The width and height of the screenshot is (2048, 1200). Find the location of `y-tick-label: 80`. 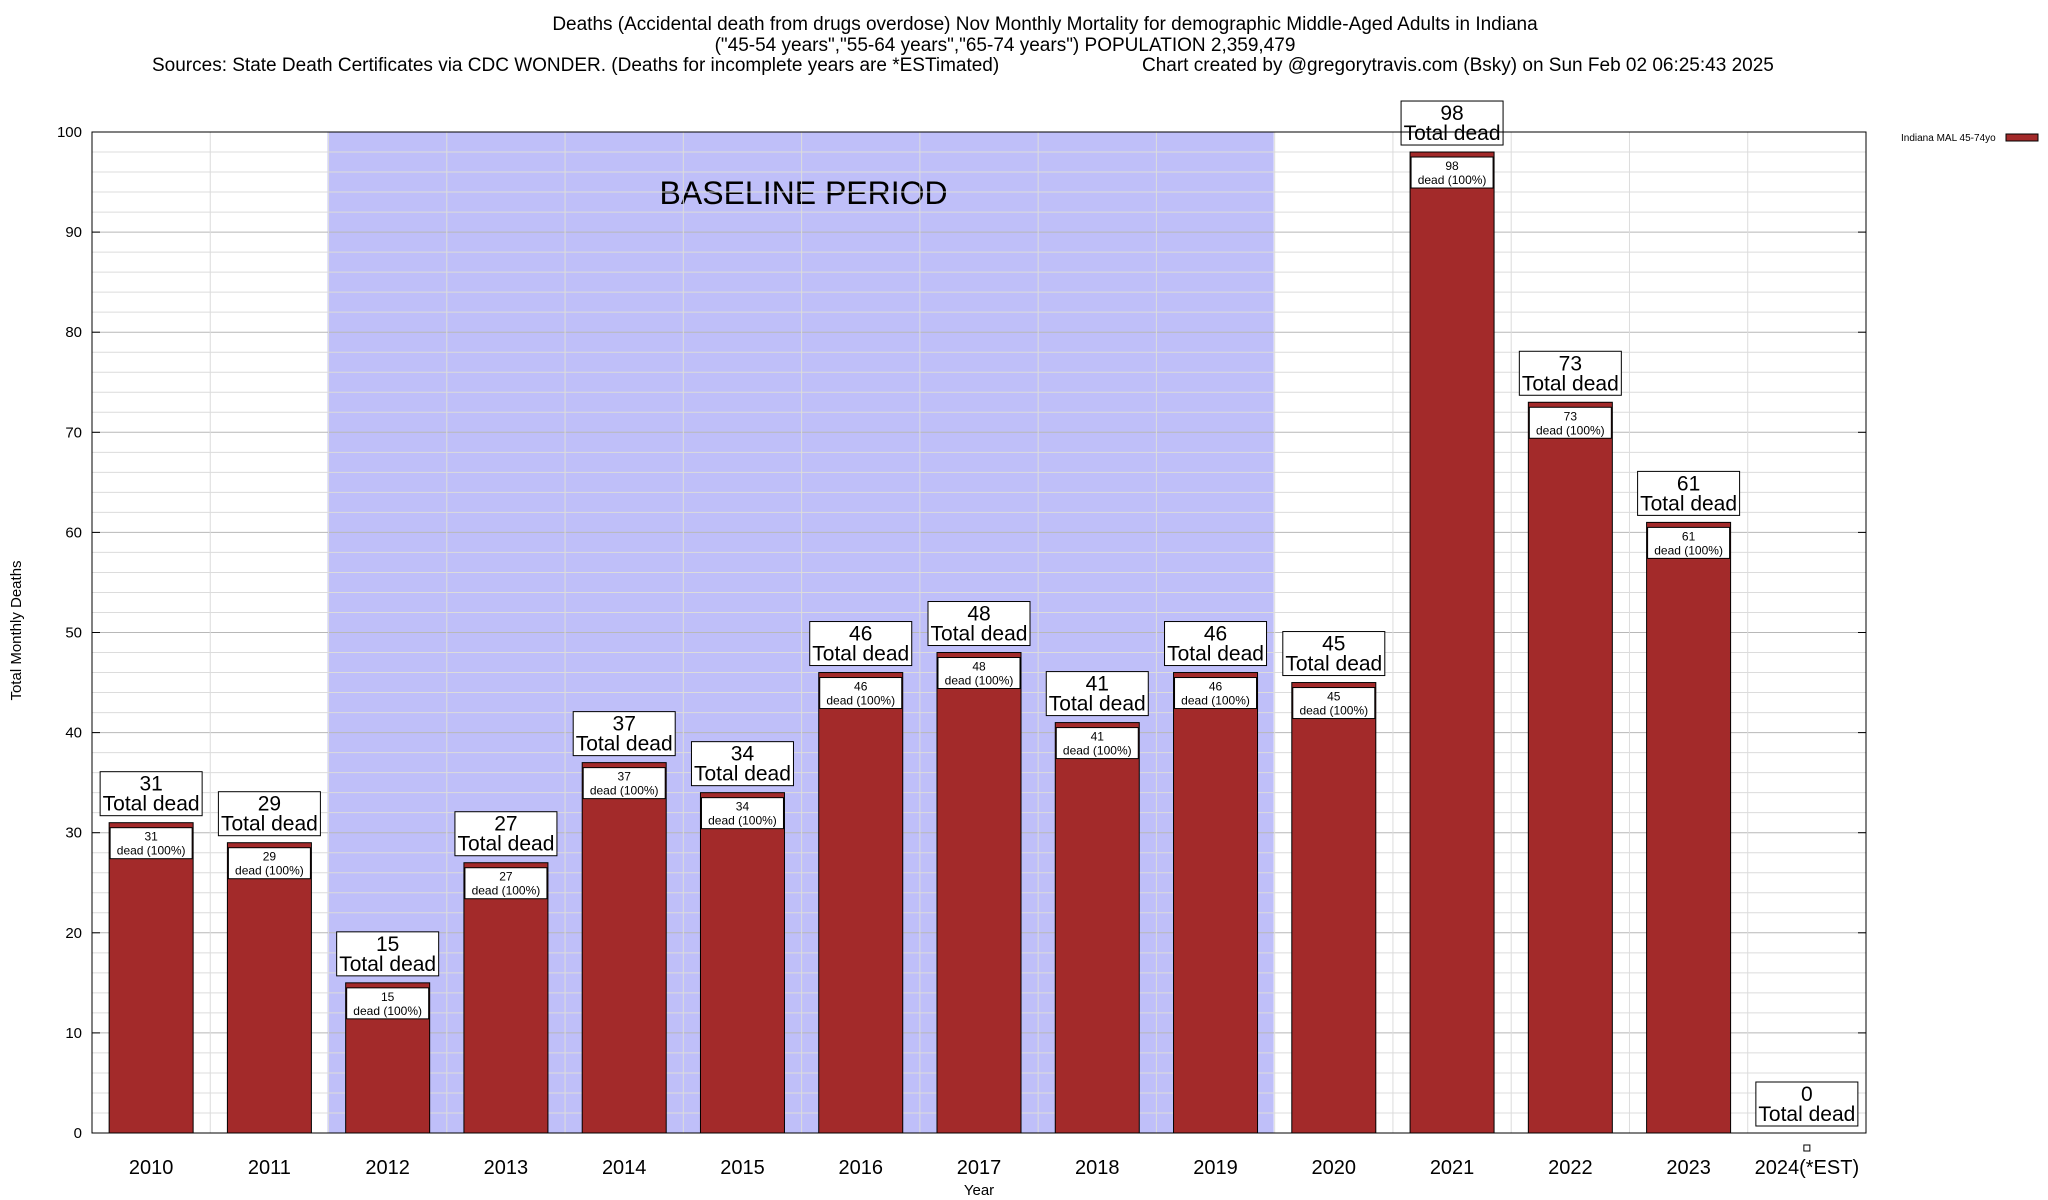

y-tick-label: 80 is located at coordinates (73, 332).